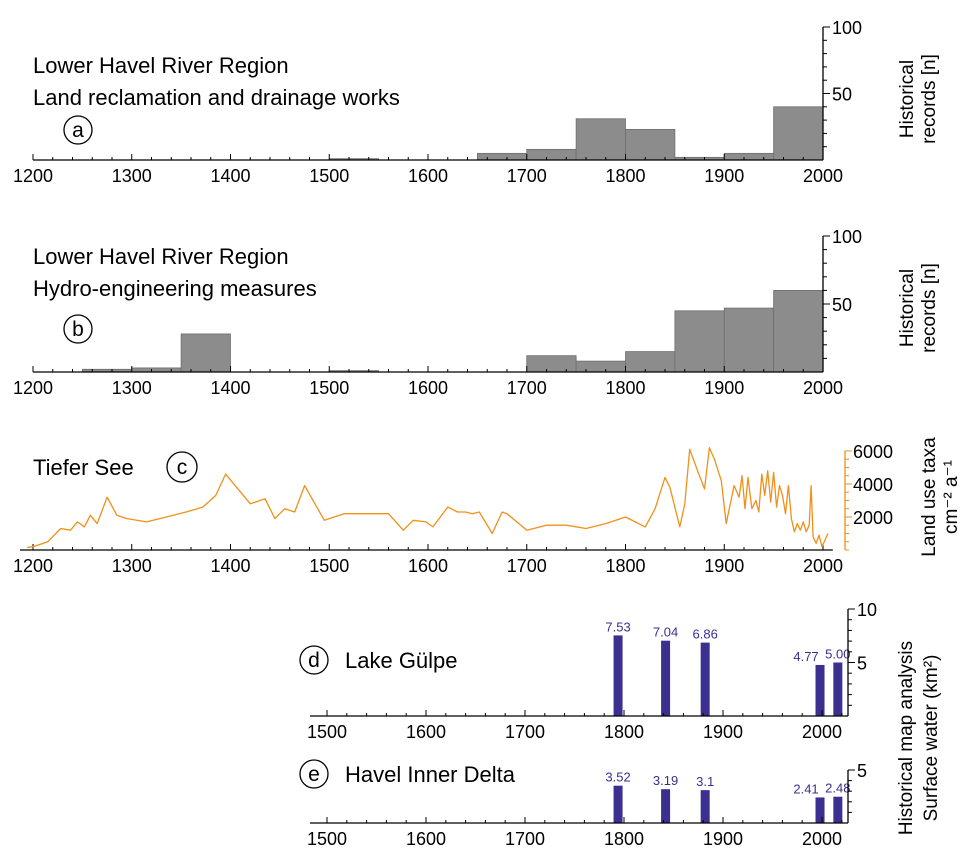  I want to click on data-label: 6.86, so click(705, 634).